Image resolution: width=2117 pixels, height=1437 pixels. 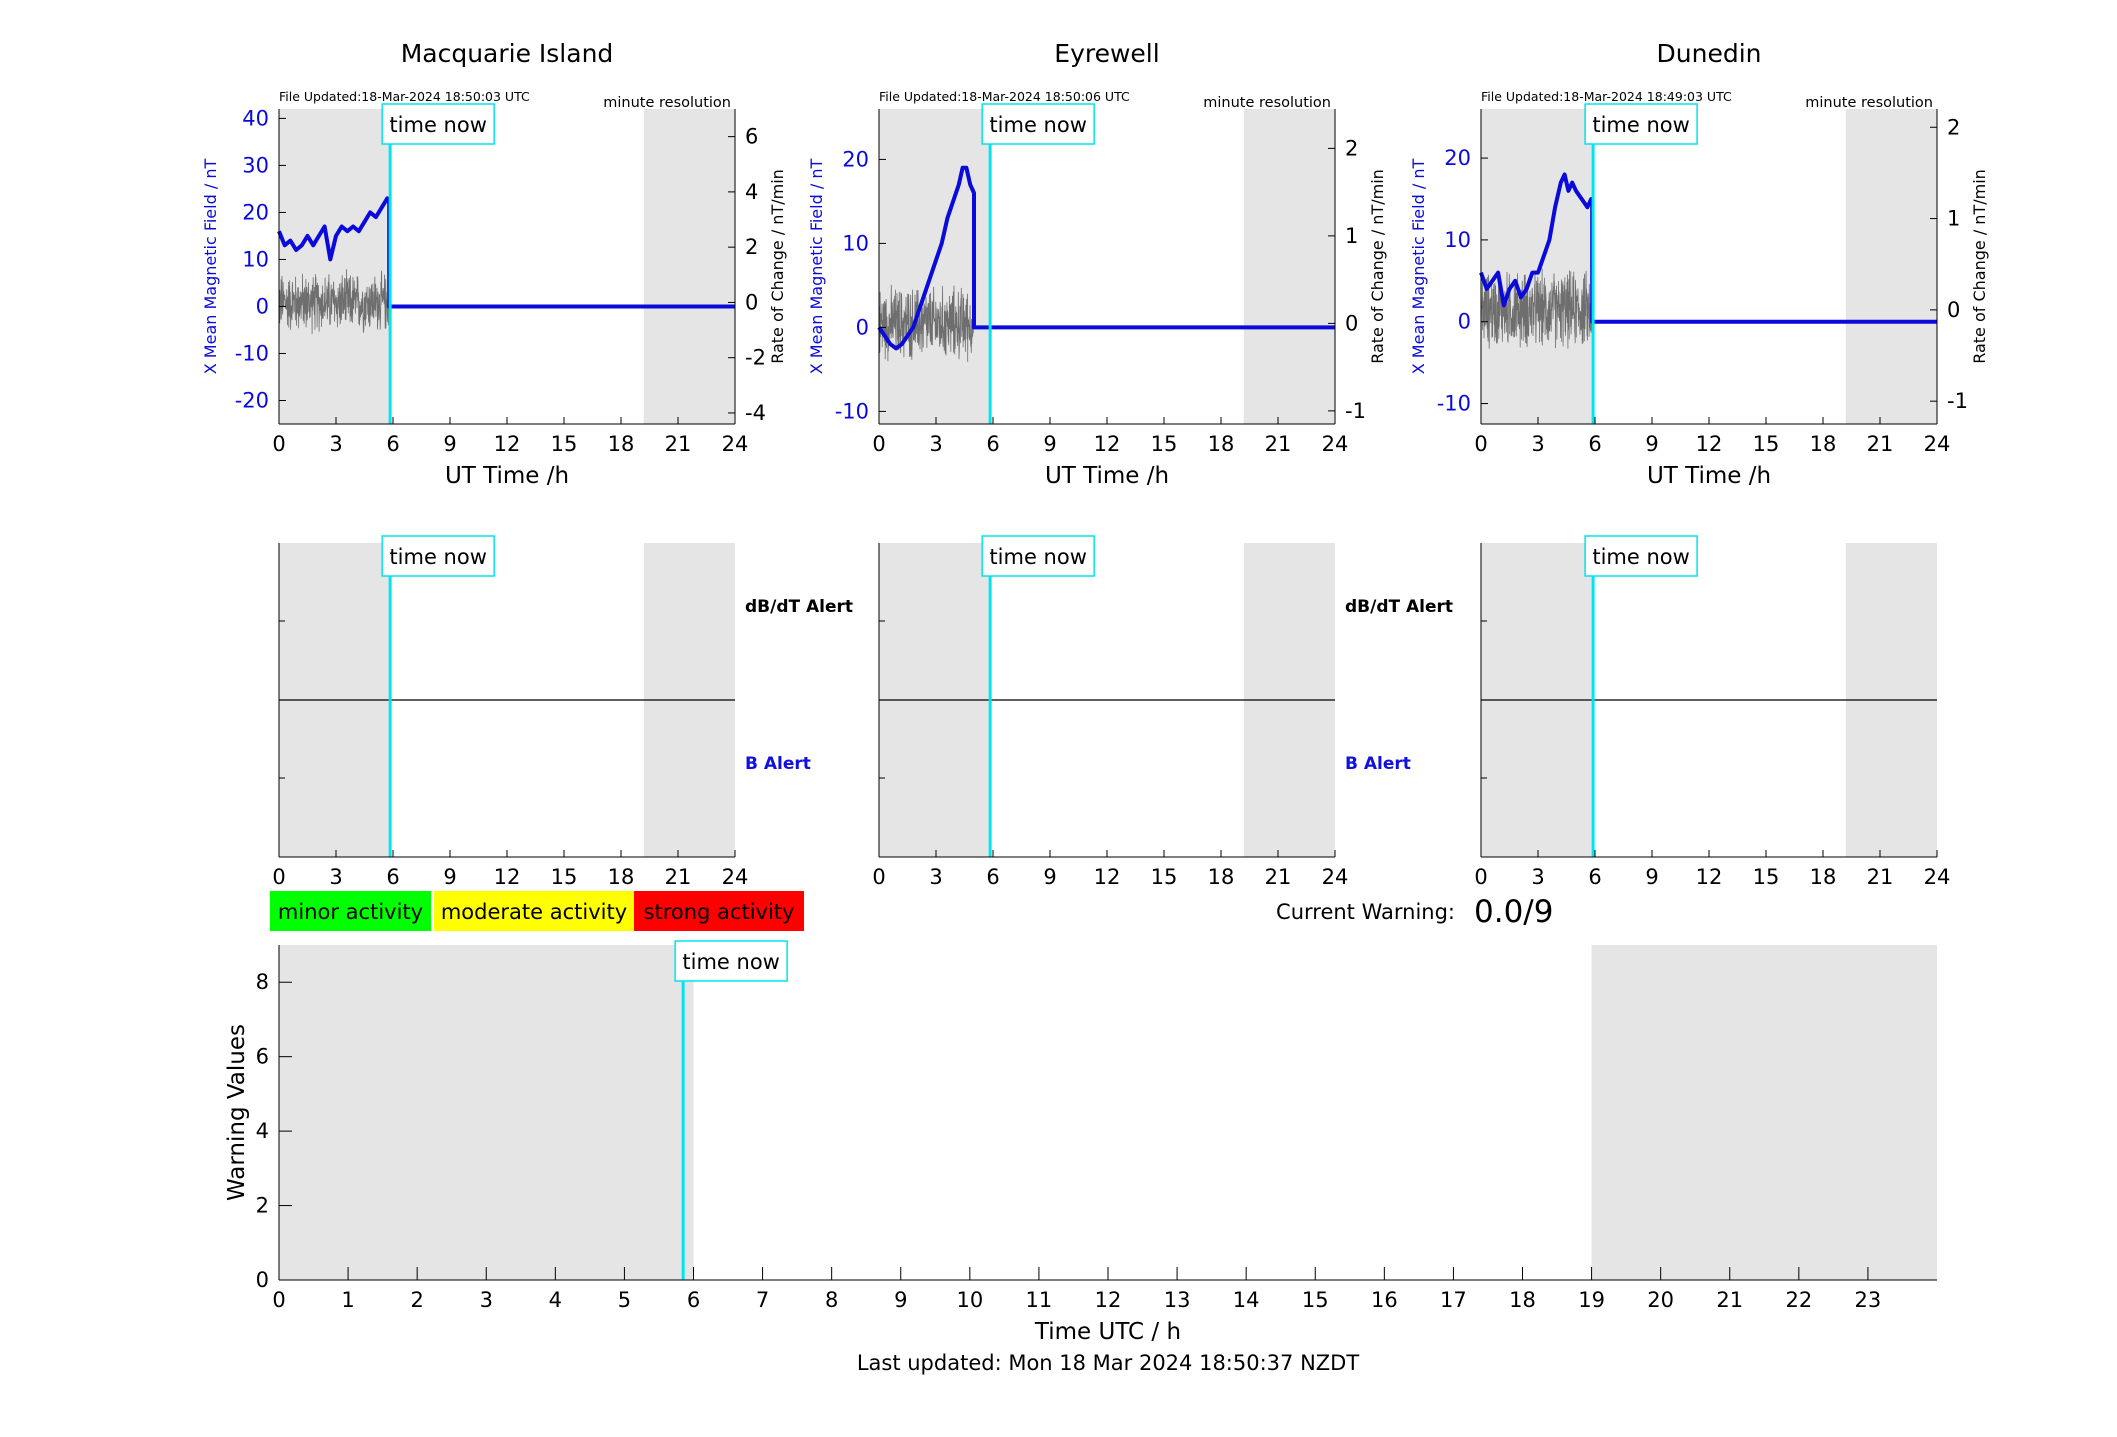 I want to click on legend-swatch-strong, so click(x=719, y=911).